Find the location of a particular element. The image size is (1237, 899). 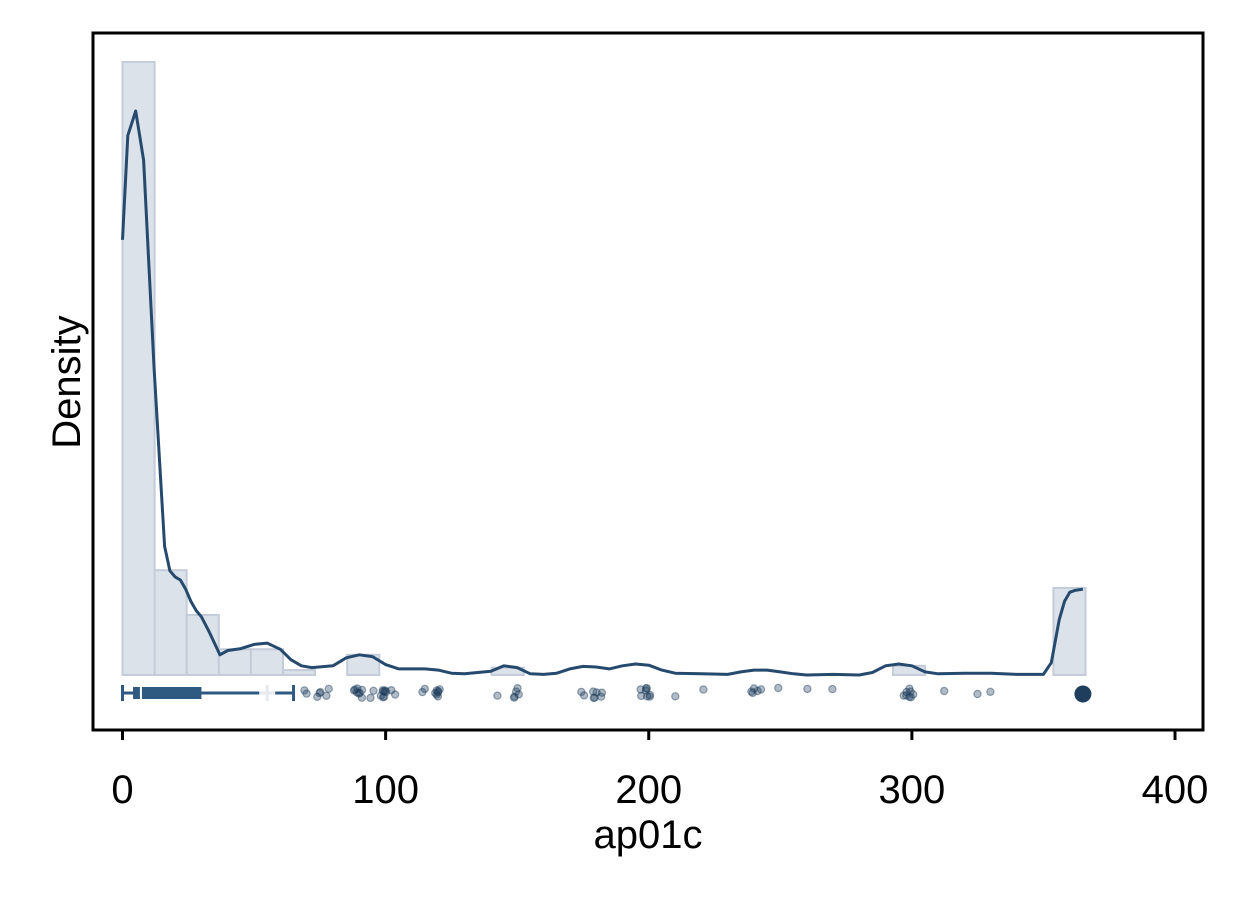

x-axis-ticks: 0 100 200 300 400 is located at coordinates (659, 771).